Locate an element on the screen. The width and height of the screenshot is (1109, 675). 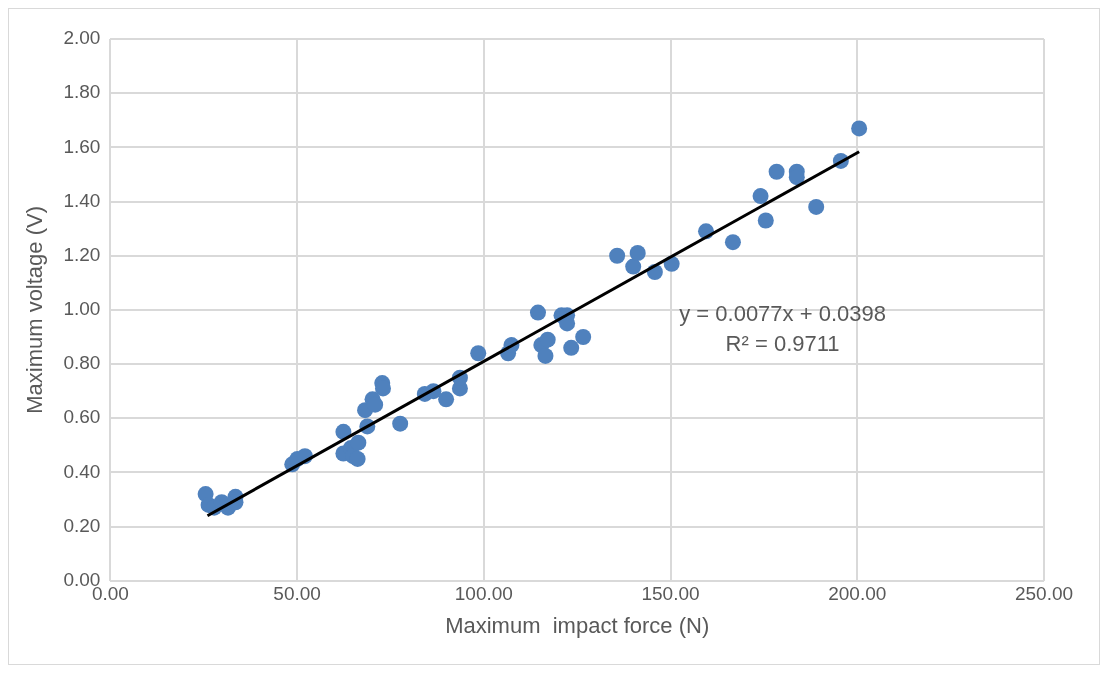
y-tick-label: 1.40 is located at coordinates (82, 200).